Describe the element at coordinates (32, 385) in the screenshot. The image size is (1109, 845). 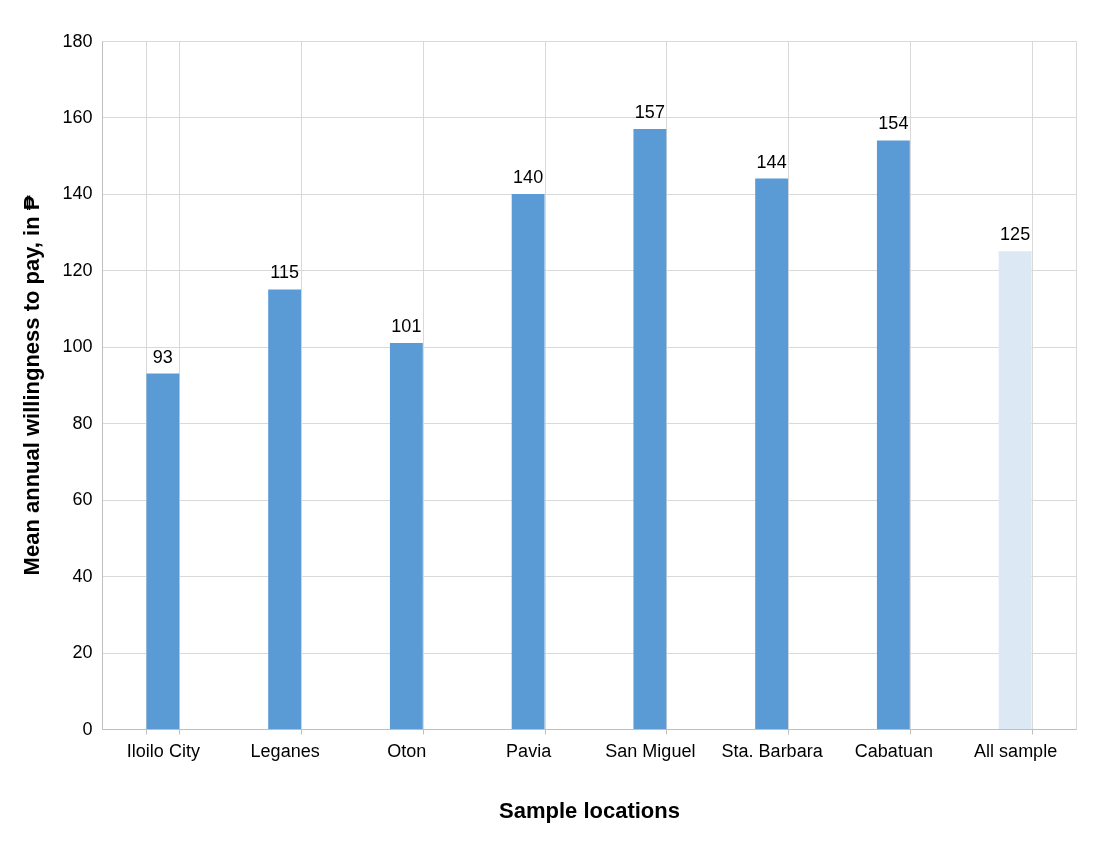
I see `y-axis-title: Mean annual willingness to pay, in ₱` at that location.